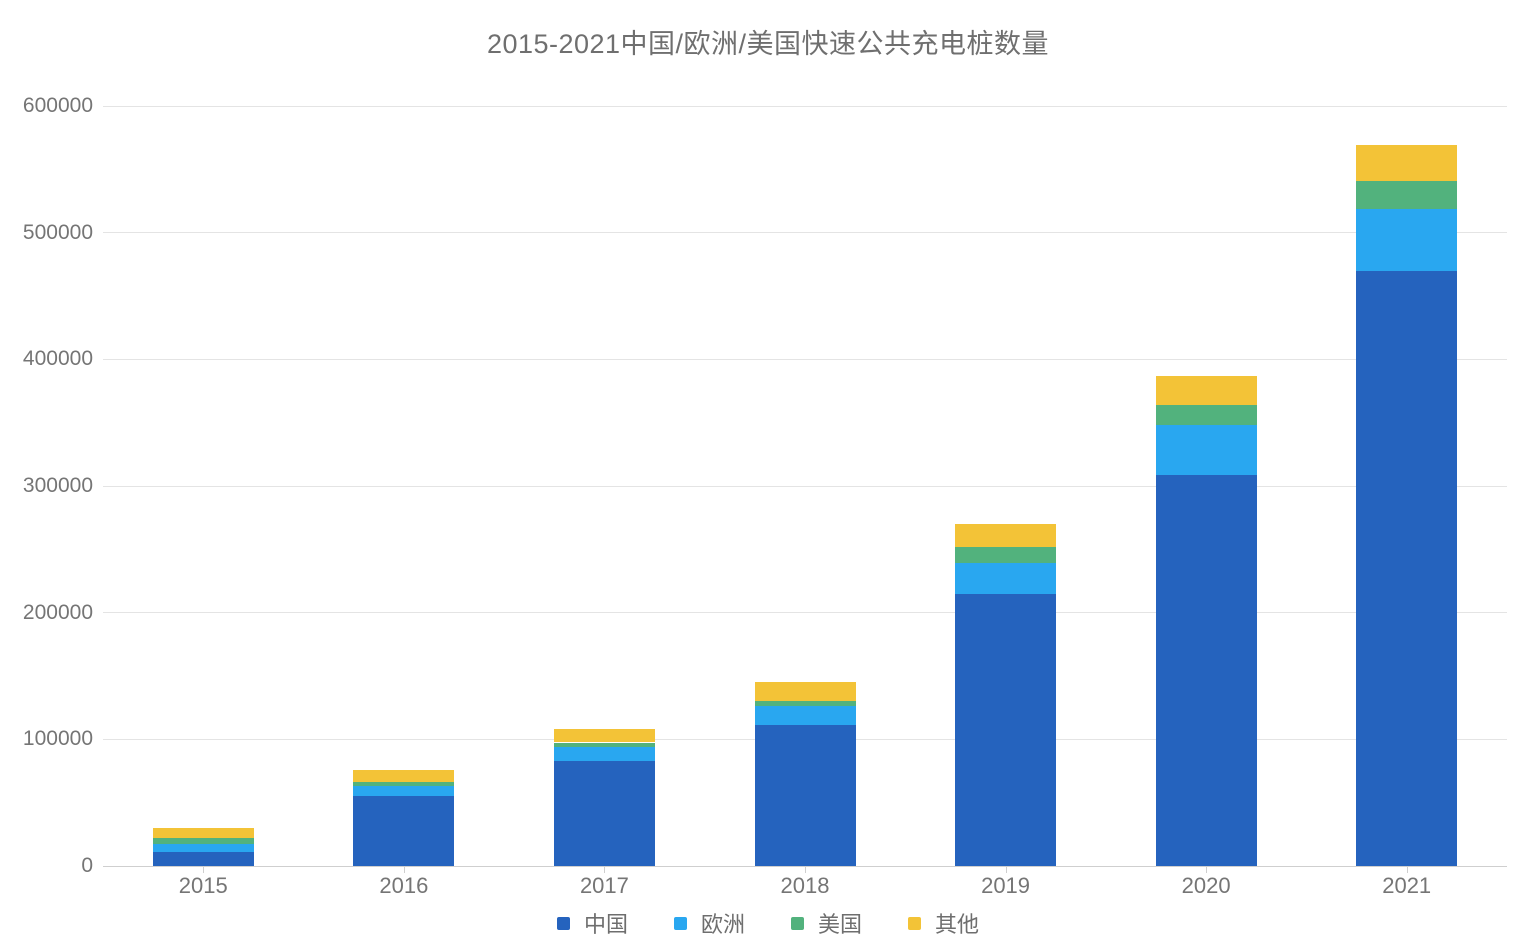  What do you see at coordinates (203, 885) in the screenshot?
I see `x-axis-tick-label: 2015` at bounding box center [203, 885].